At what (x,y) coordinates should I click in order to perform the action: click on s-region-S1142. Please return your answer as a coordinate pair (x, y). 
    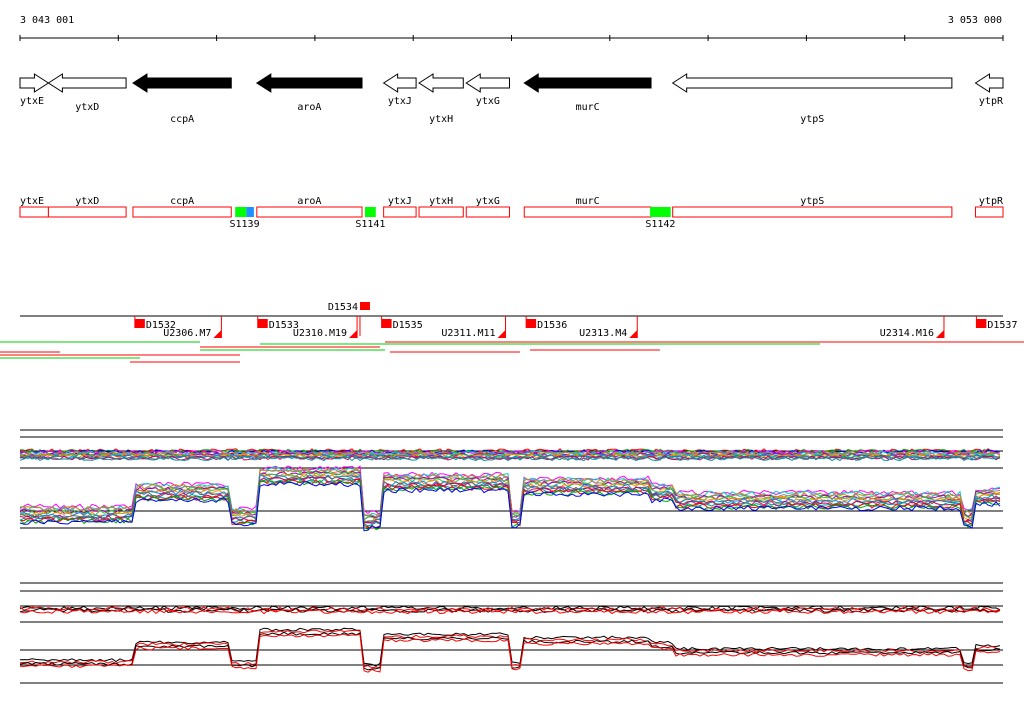
    Looking at the image, I should click on (660, 212).